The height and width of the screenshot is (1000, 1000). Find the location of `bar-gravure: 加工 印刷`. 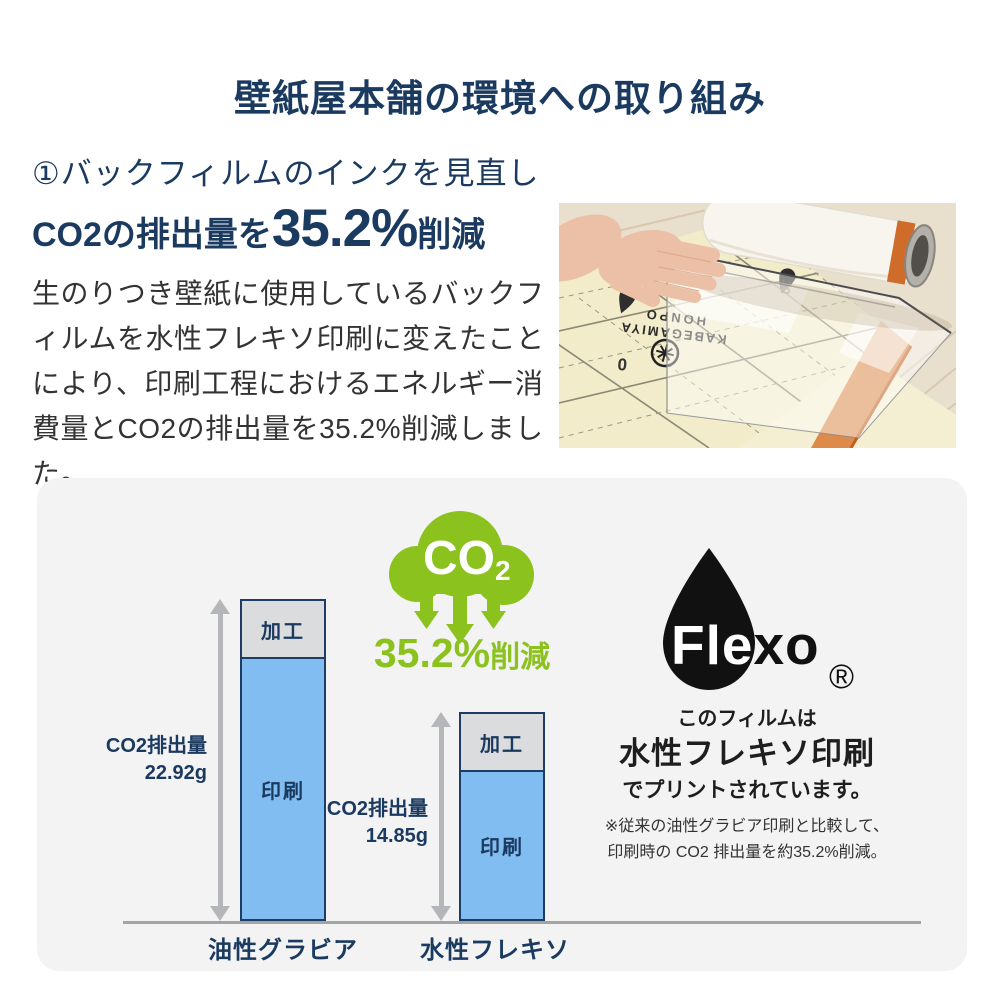

bar-gravure: 加工 印刷 is located at coordinates (283, 760).